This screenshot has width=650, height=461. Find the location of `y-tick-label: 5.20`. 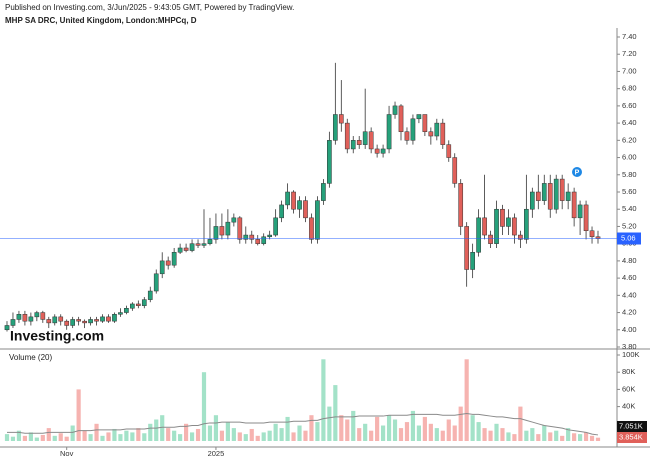

y-tick-label: 5.20 is located at coordinates (629, 225).